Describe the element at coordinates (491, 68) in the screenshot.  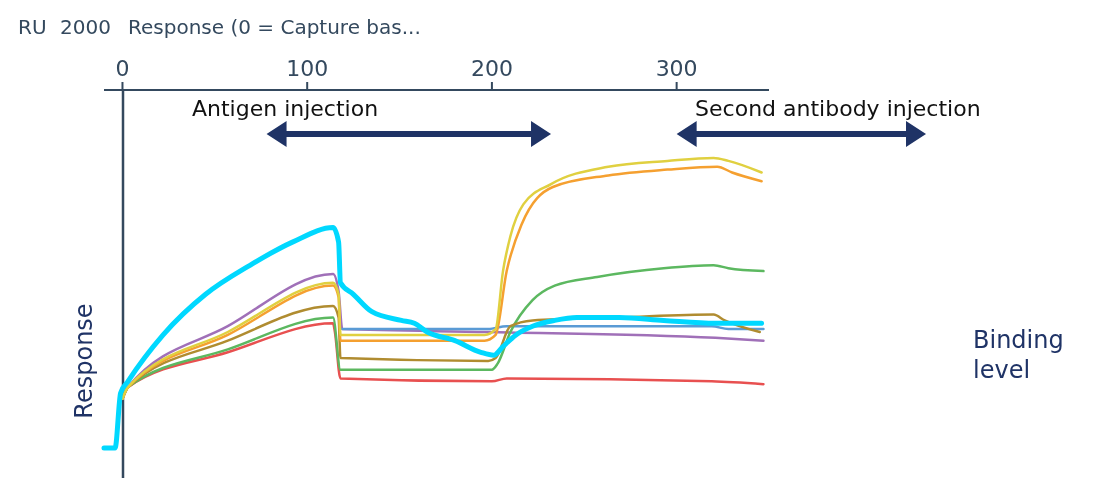
I see `x-tick-label: 200` at that location.